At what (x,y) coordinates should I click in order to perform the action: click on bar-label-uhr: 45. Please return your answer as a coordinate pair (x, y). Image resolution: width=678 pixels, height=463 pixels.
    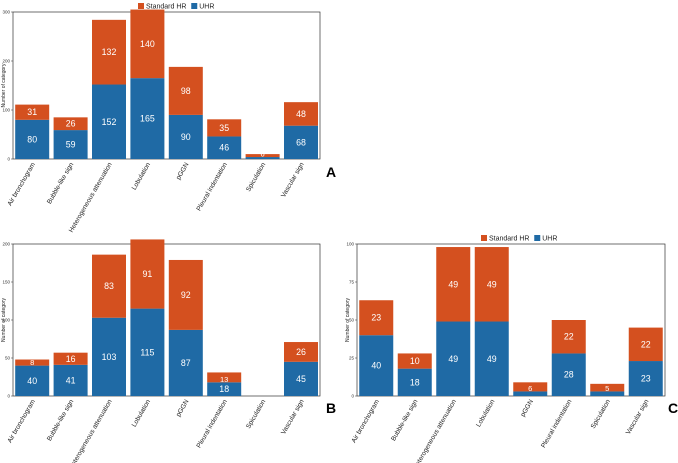
    Looking at the image, I should click on (301, 379).